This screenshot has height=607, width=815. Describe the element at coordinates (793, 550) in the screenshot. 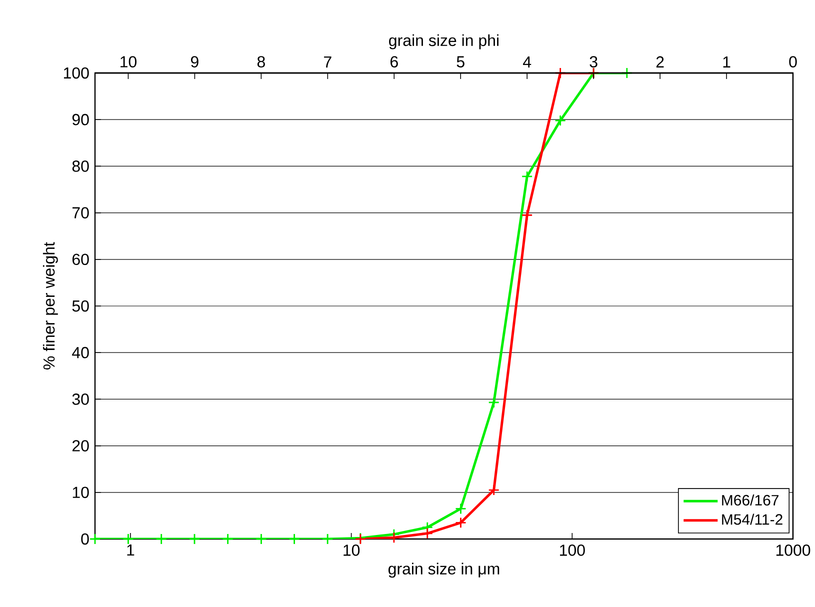

I see `x-tick-label: 1000` at that location.